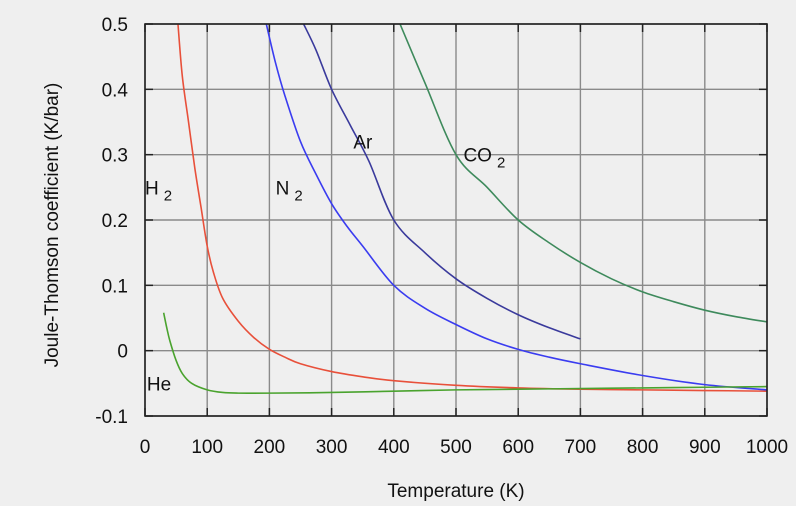 The width and height of the screenshot is (796, 506). I want to click on y-tick-label: 0.2, so click(115, 221).